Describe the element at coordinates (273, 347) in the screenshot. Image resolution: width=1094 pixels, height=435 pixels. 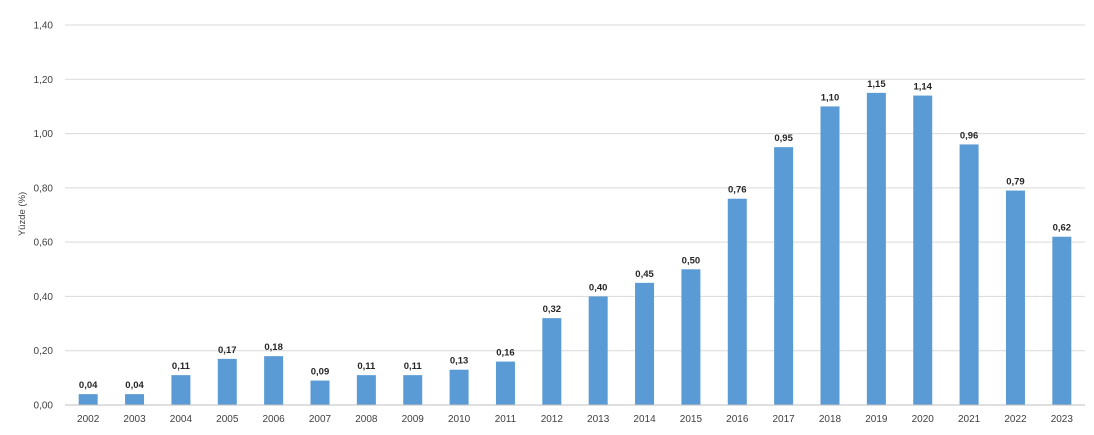
I see `data-label: 0,18` at that location.